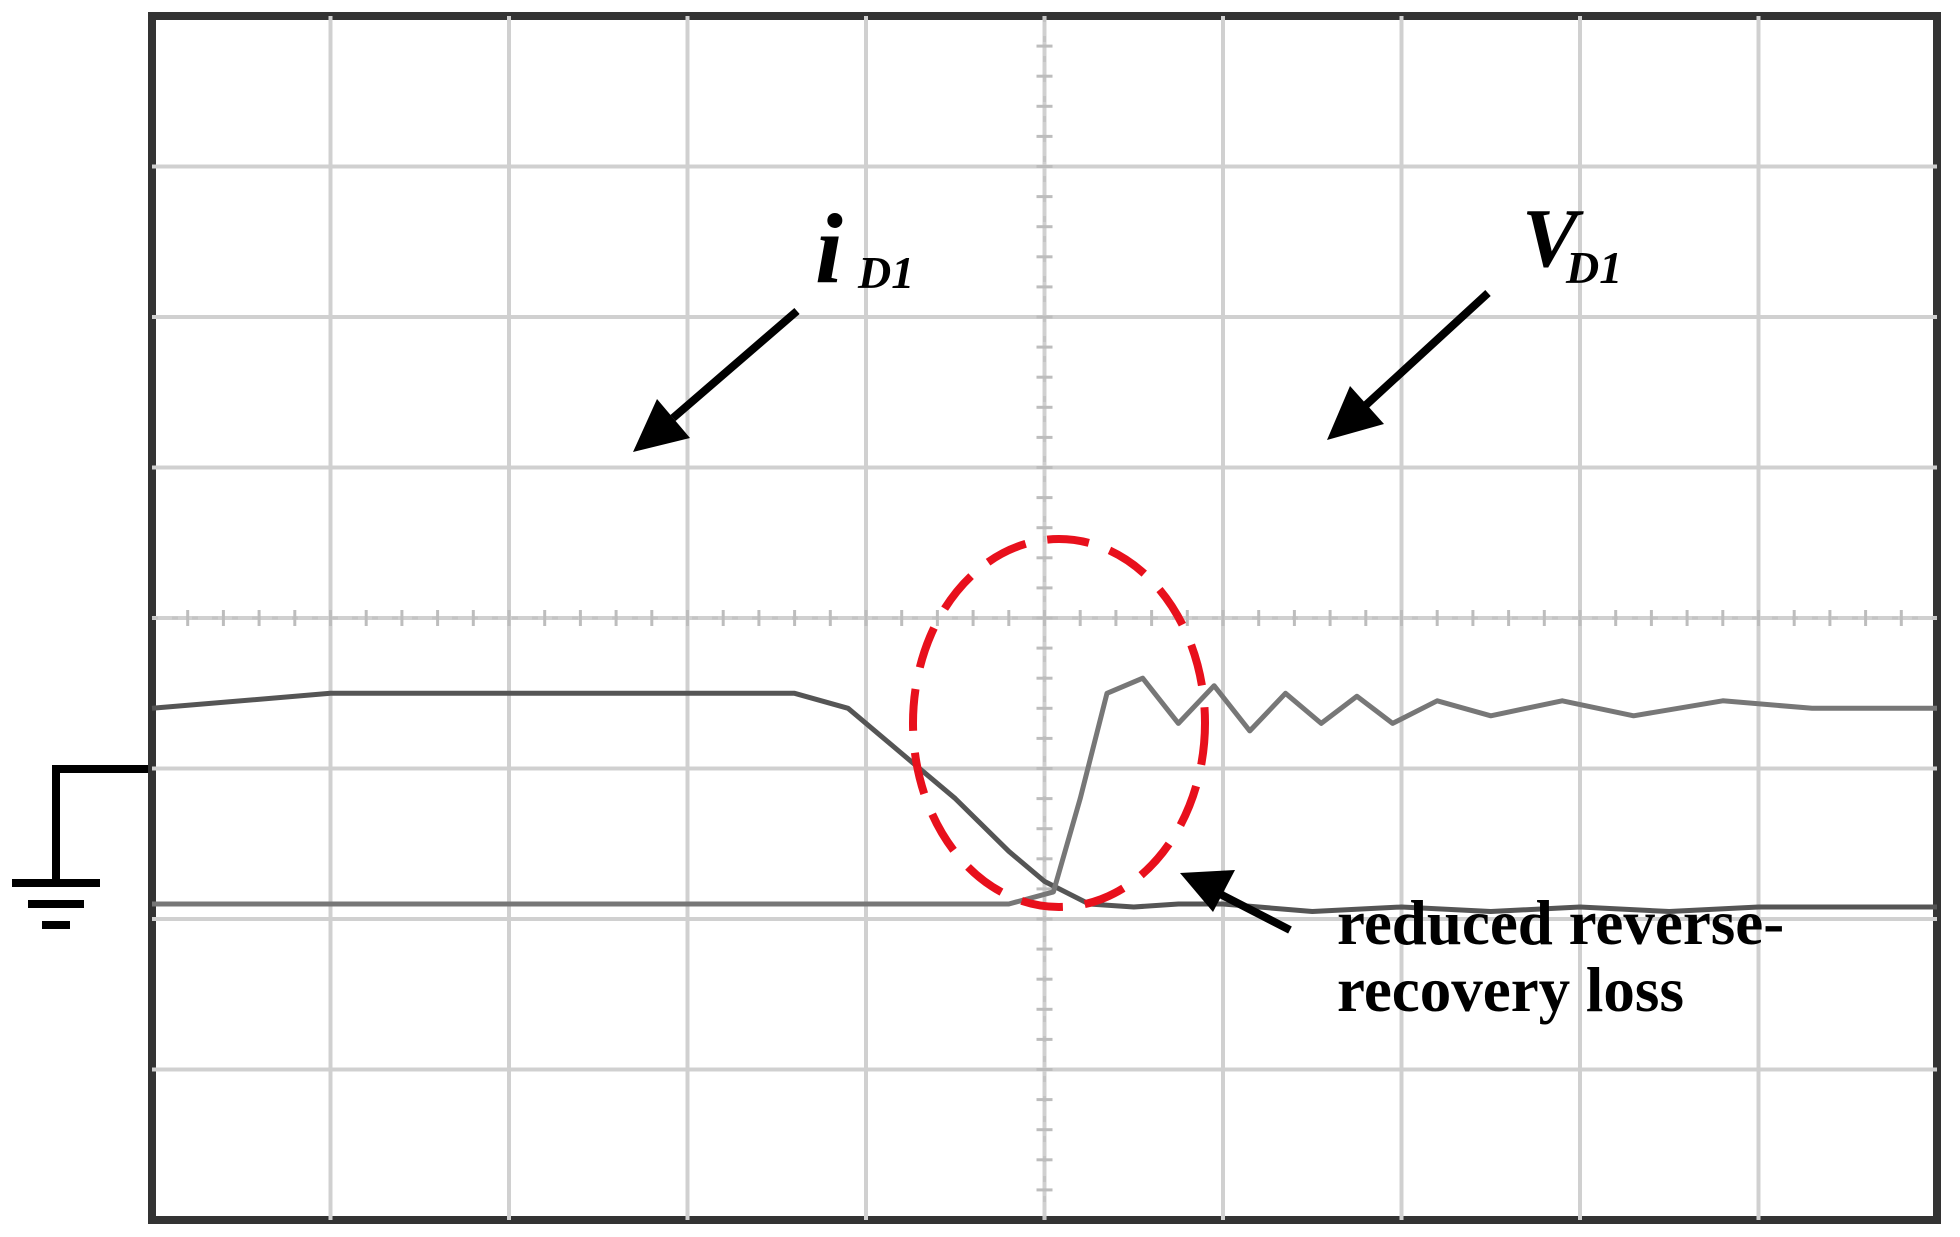 Image resolution: width=1960 pixels, height=1237 pixels. What do you see at coordinates (1409, 365) in the screenshot?
I see `voltage-label-arrow` at bounding box center [1409, 365].